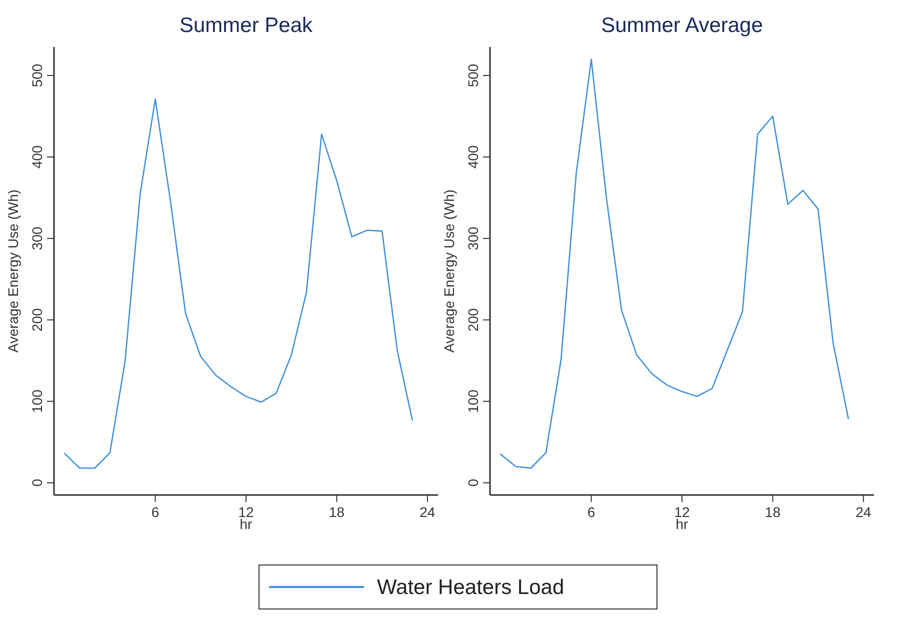  I want to click on chart-title: Summer Peak, so click(246, 25).